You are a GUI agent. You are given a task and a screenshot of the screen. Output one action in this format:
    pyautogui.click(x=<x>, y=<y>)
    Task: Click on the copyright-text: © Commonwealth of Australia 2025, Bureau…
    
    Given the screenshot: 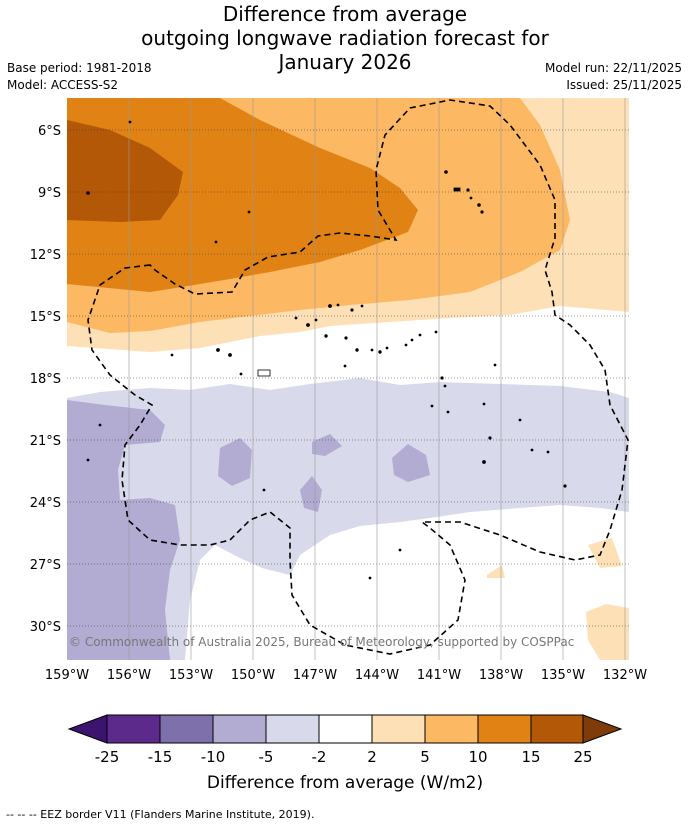 What is the action you would take?
    pyautogui.click(x=321, y=642)
    